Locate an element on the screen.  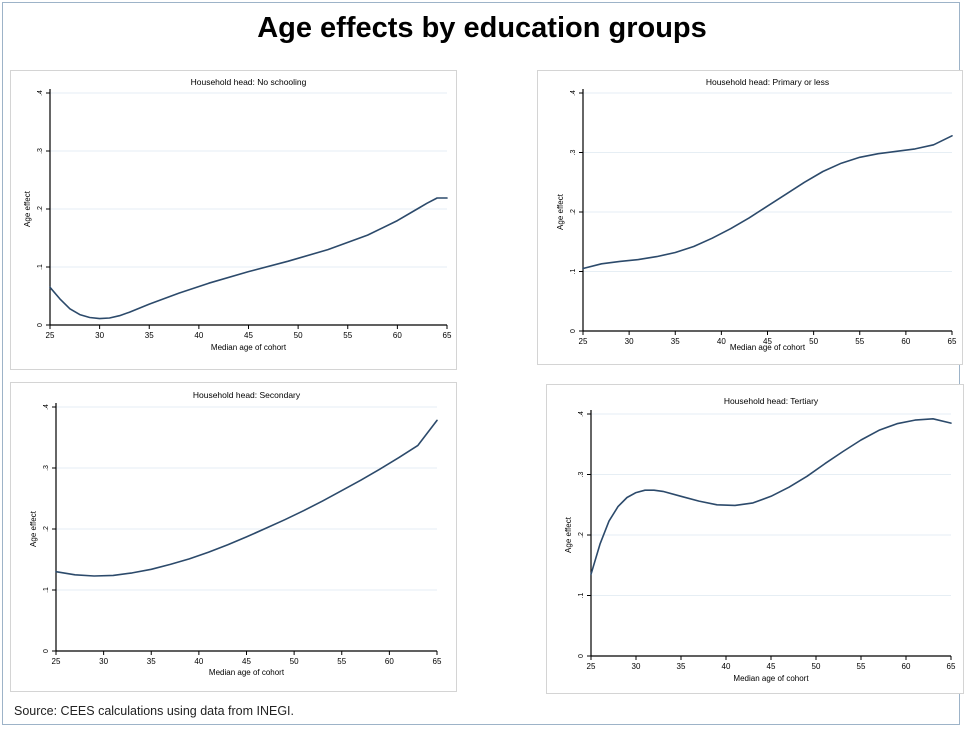
chart-title: Household head: No schooling is located at coordinates (249, 82).